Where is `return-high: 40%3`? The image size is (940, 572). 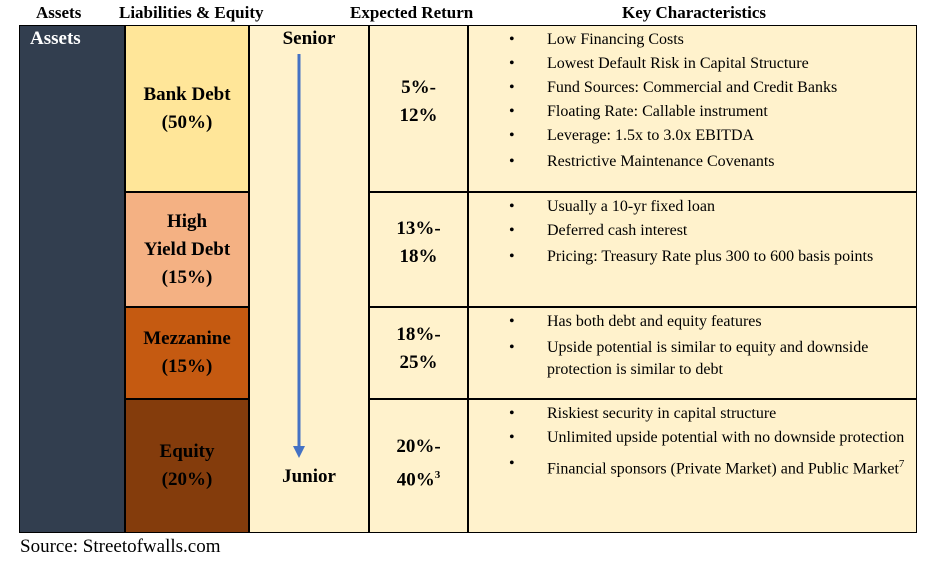 return-high: 40%3 is located at coordinates (418, 480).